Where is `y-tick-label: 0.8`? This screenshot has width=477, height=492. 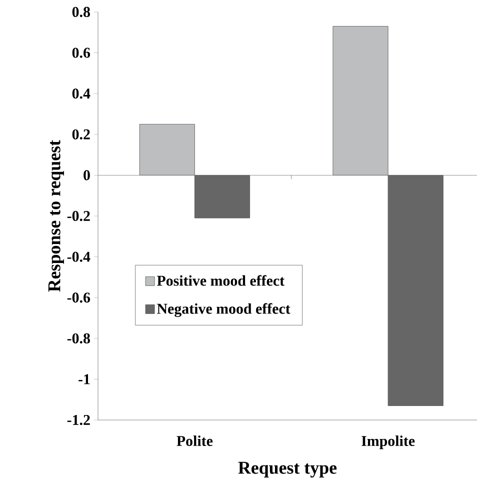 y-tick-label: 0.8 is located at coordinates (81, 12).